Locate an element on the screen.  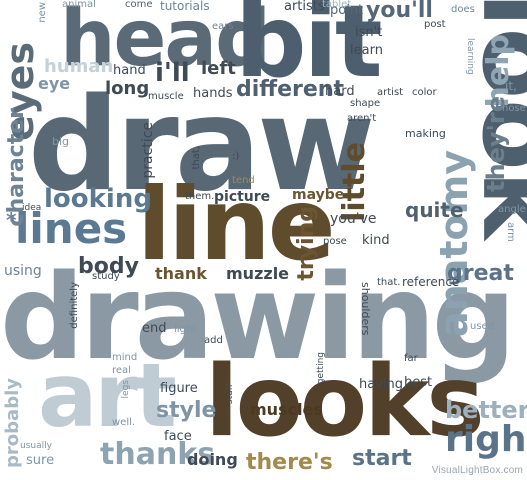
word-you-ve: you've is located at coordinates (353, 219).